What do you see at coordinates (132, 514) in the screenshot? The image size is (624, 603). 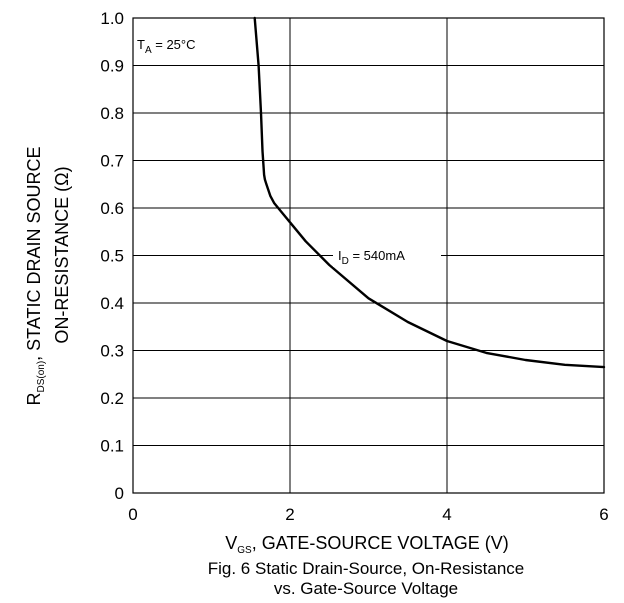 I see `x-tick-label-0: 0` at bounding box center [132, 514].